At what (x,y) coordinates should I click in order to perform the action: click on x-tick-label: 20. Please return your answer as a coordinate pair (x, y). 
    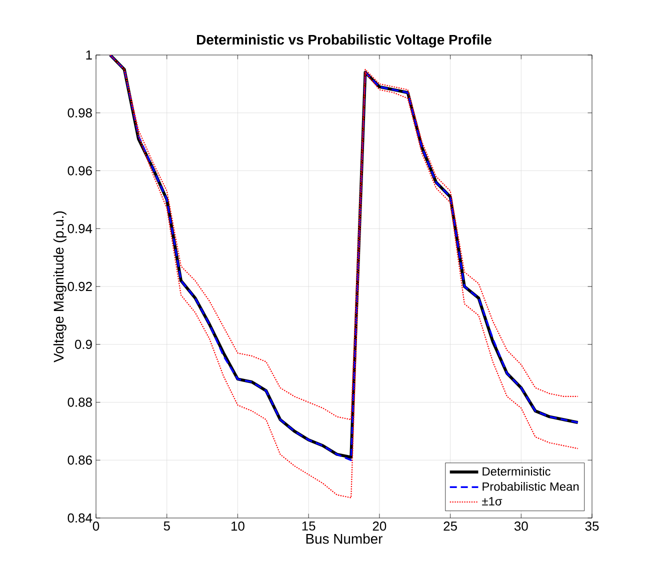
    Looking at the image, I should click on (379, 526).